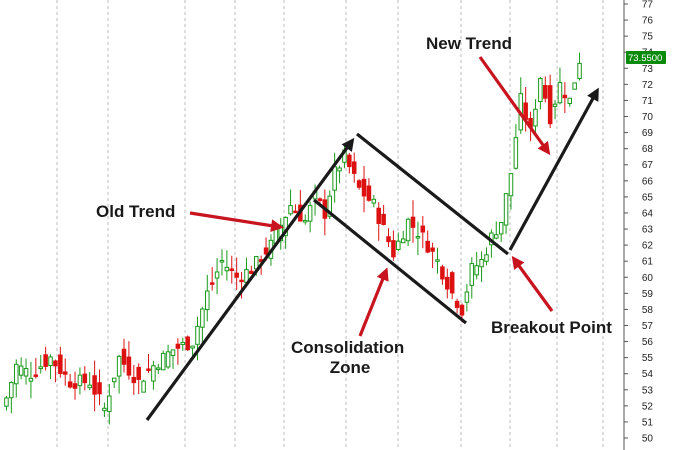 The height and width of the screenshot is (450, 674). What do you see at coordinates (432, 194) in the screenshot?
I see `channel-upper-line` at bounding box center [432, 194].